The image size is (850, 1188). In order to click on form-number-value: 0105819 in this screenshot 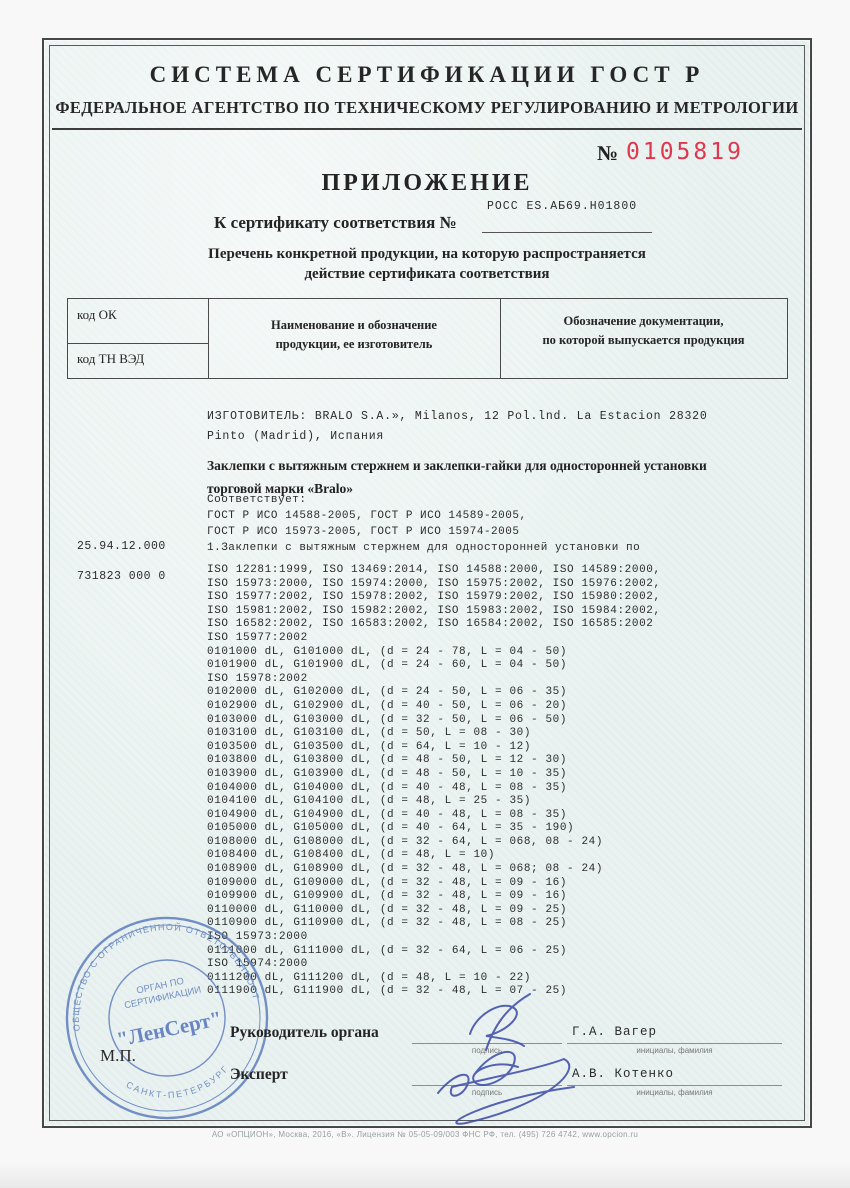, I will do `click(685, 152)`.